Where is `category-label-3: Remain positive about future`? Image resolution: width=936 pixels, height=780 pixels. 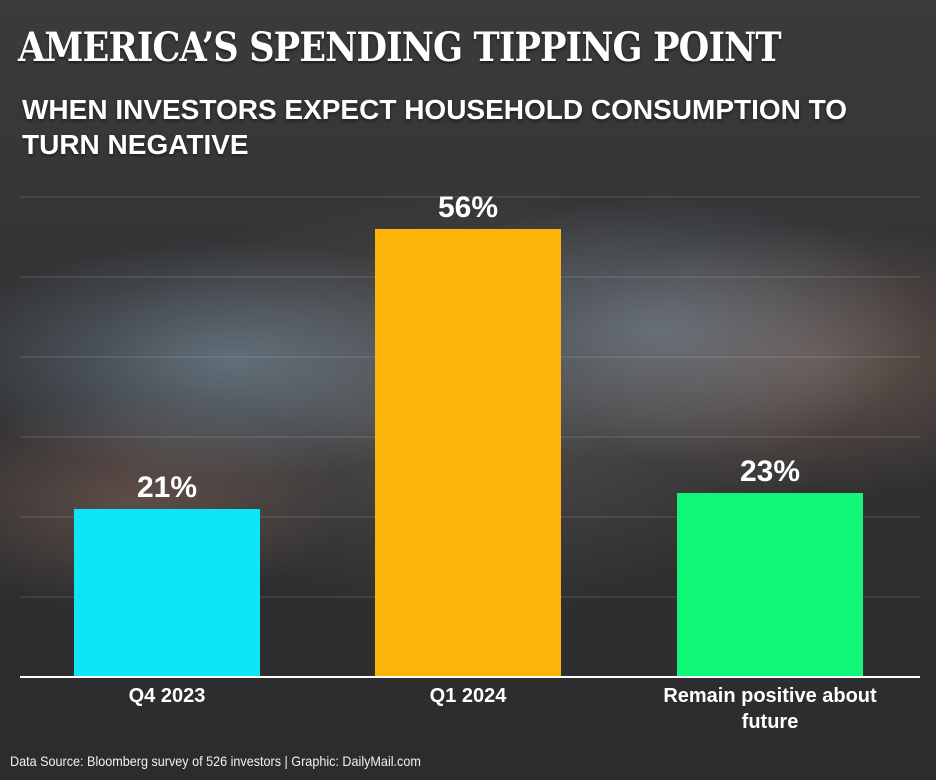 category-label-3: Remain positive about future is located at coordinates (770, 709).